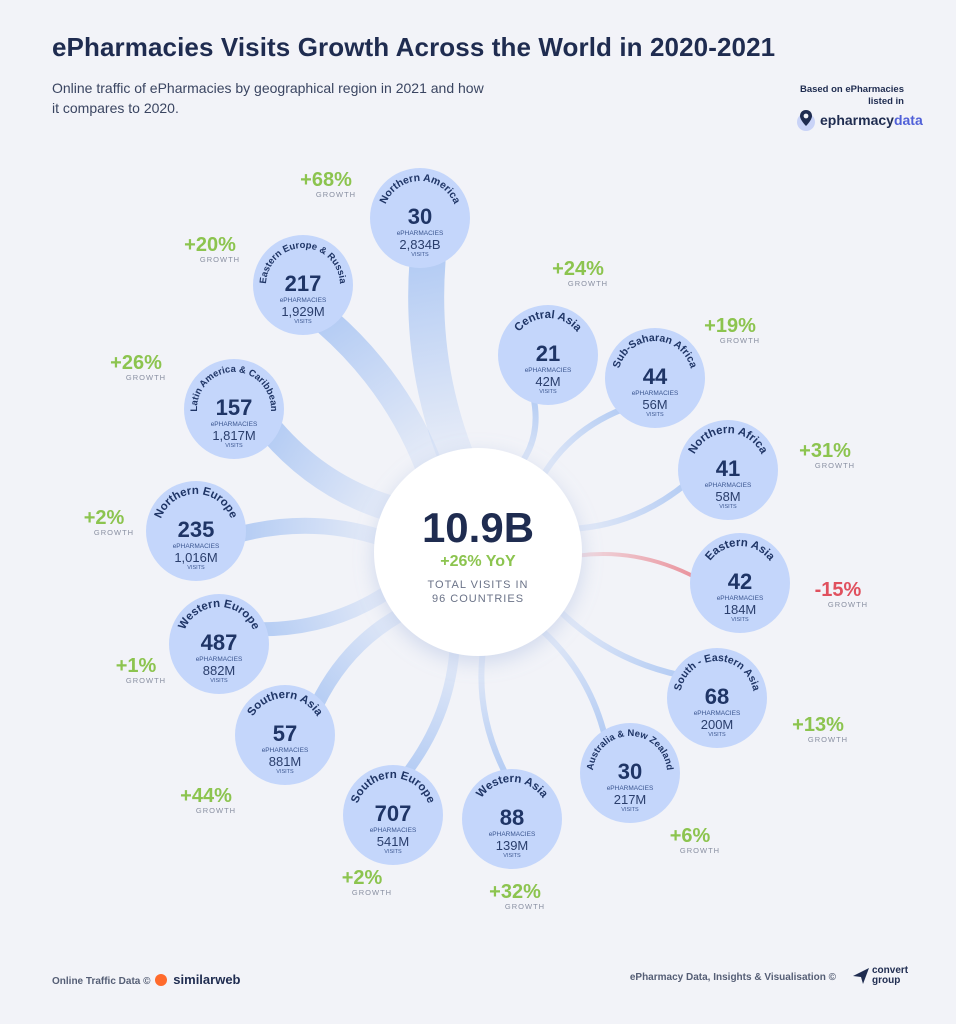 The image size is (956, 1024). What do you see at coordinates (393, 841) in the screenshot?
I see `region-visits: 541M` at bounding box center [393, 841].